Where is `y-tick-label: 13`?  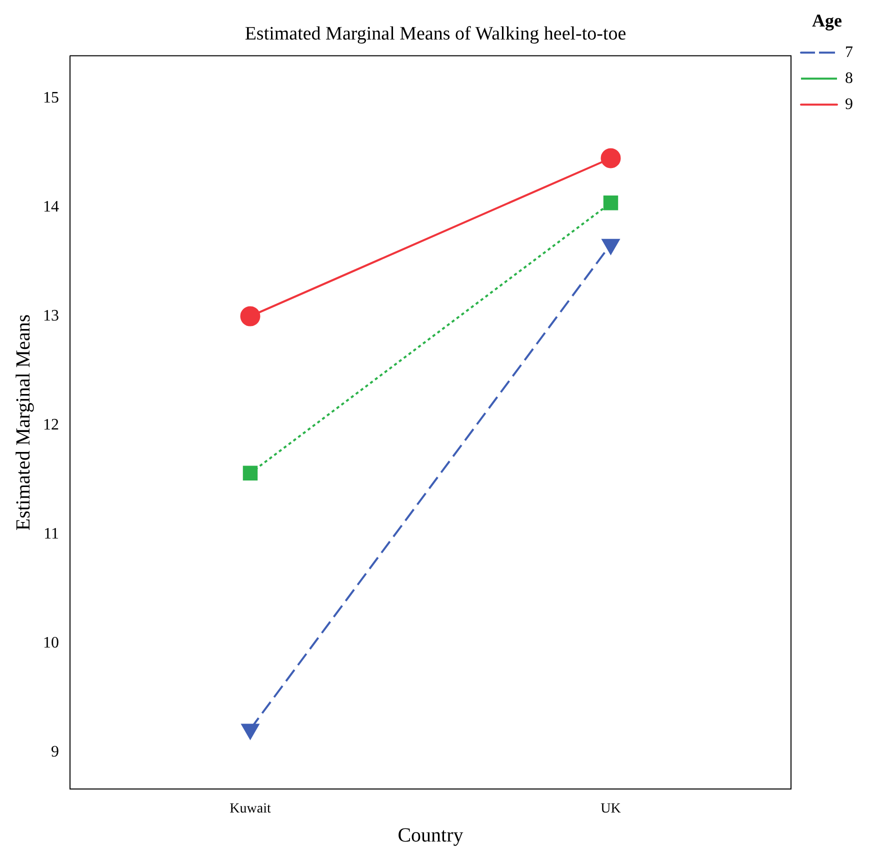
y-tick-label: 13 is located at coordinates (51, 315).